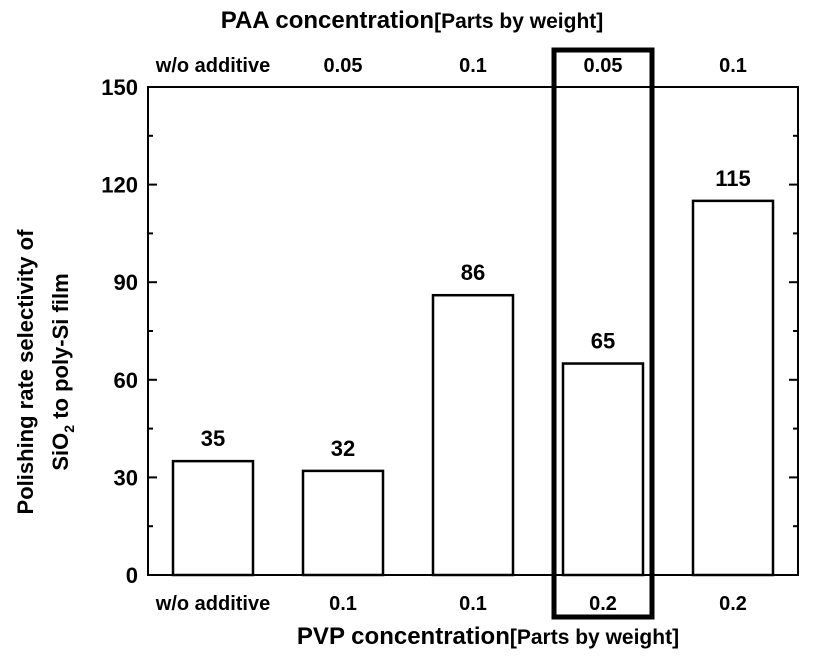  What do you see at coordinates (126, 477) in the screenshot?
I see `y-tick-label: 30` at bounding box center [126, 477].